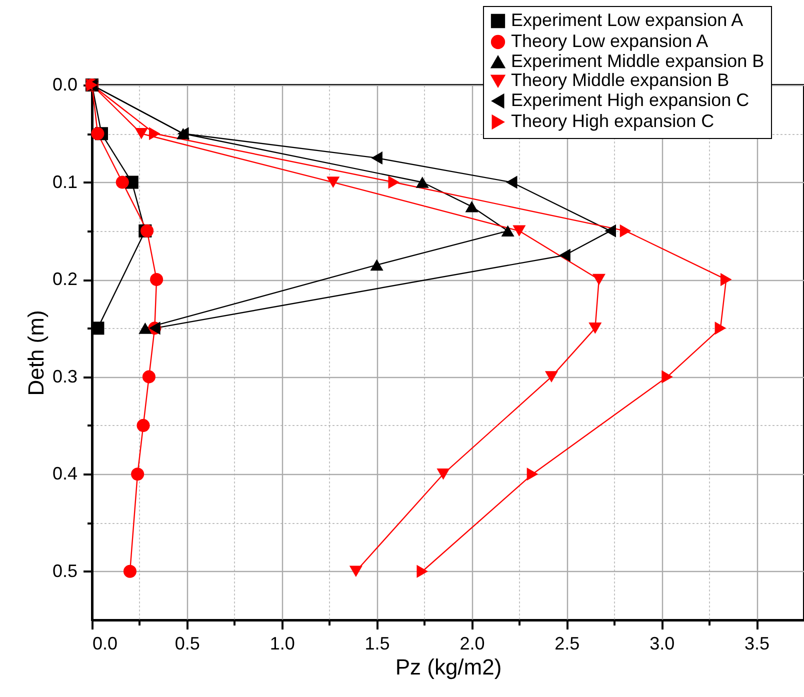 The height and width of the screenshot is (697, 804). What do you see at coordinates (637, 61) in the screenshot?
I see `legend-label: Experiment Middle expansion B` at bounding box center [637, 61].